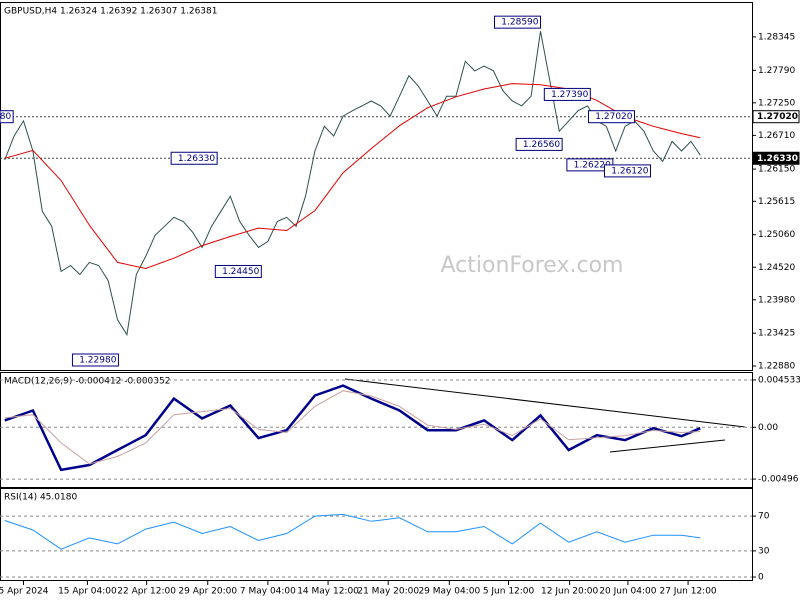  What do you see at coordinates (776, 170) in the screenshot?
I see `y-tick-label: 1.26150` at bounding box center [776, 170].